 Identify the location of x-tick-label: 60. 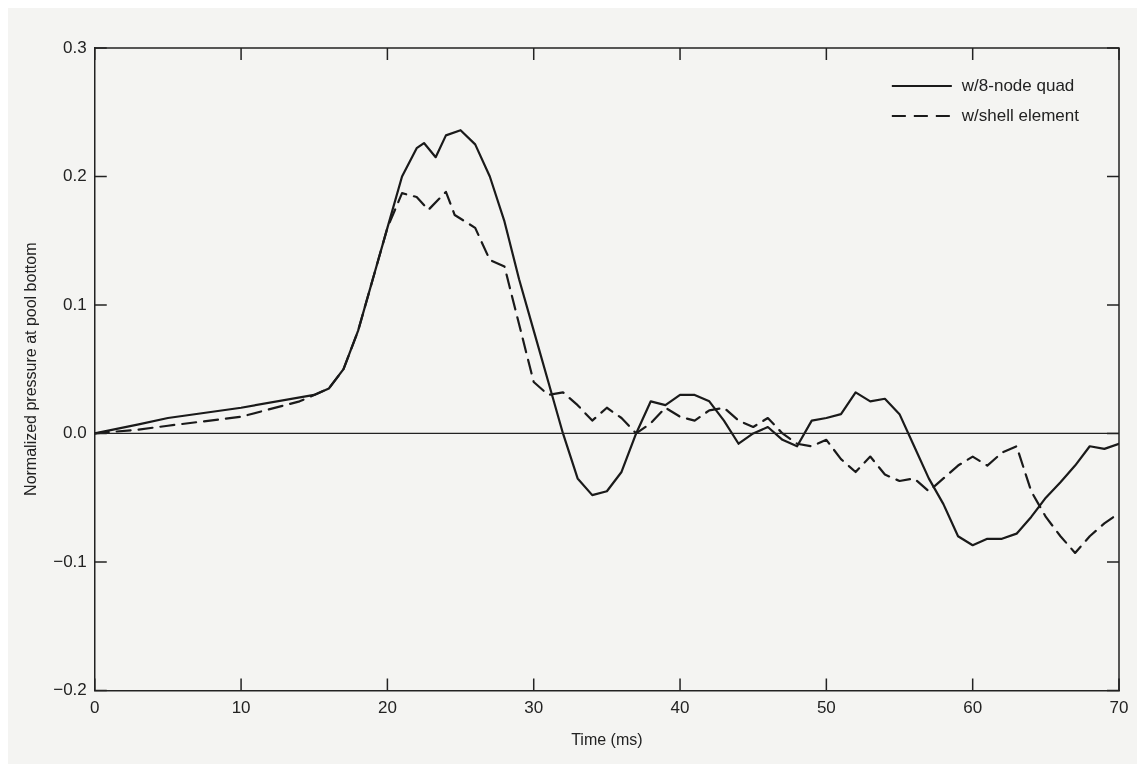
(973, 708).